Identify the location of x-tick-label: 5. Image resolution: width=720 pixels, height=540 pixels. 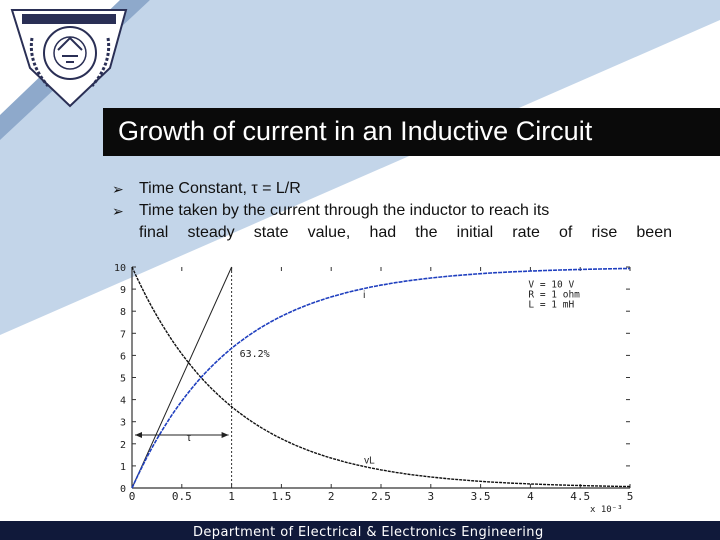
(630, 496).